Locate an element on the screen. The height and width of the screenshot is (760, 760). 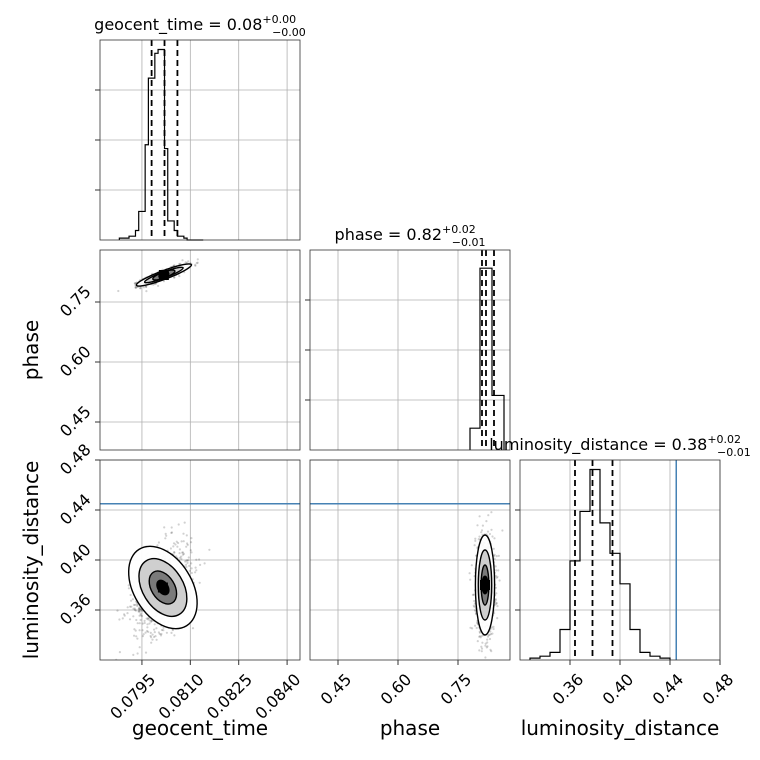
y-tick-label: 0.36 is located at coordinates (75, 609).